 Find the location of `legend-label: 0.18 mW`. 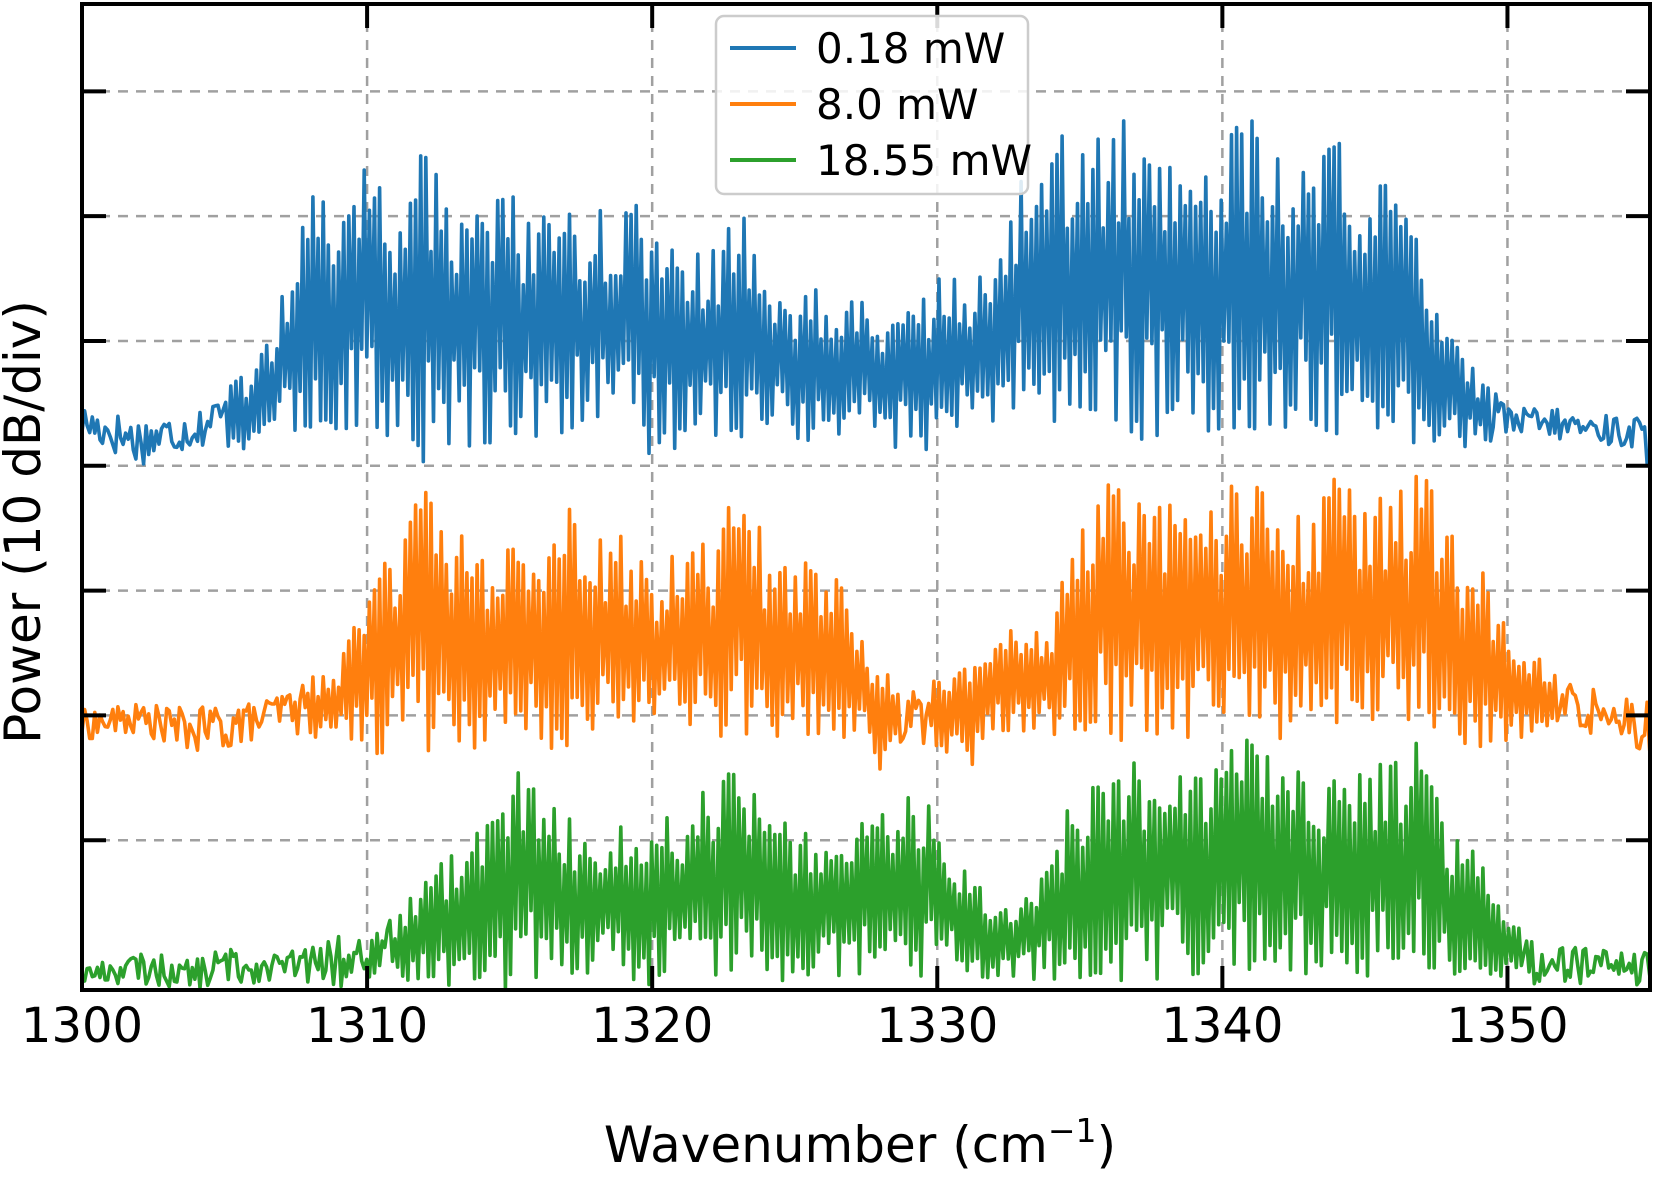

legend-label: 0.18 mW is located at coordinates (910, 48).